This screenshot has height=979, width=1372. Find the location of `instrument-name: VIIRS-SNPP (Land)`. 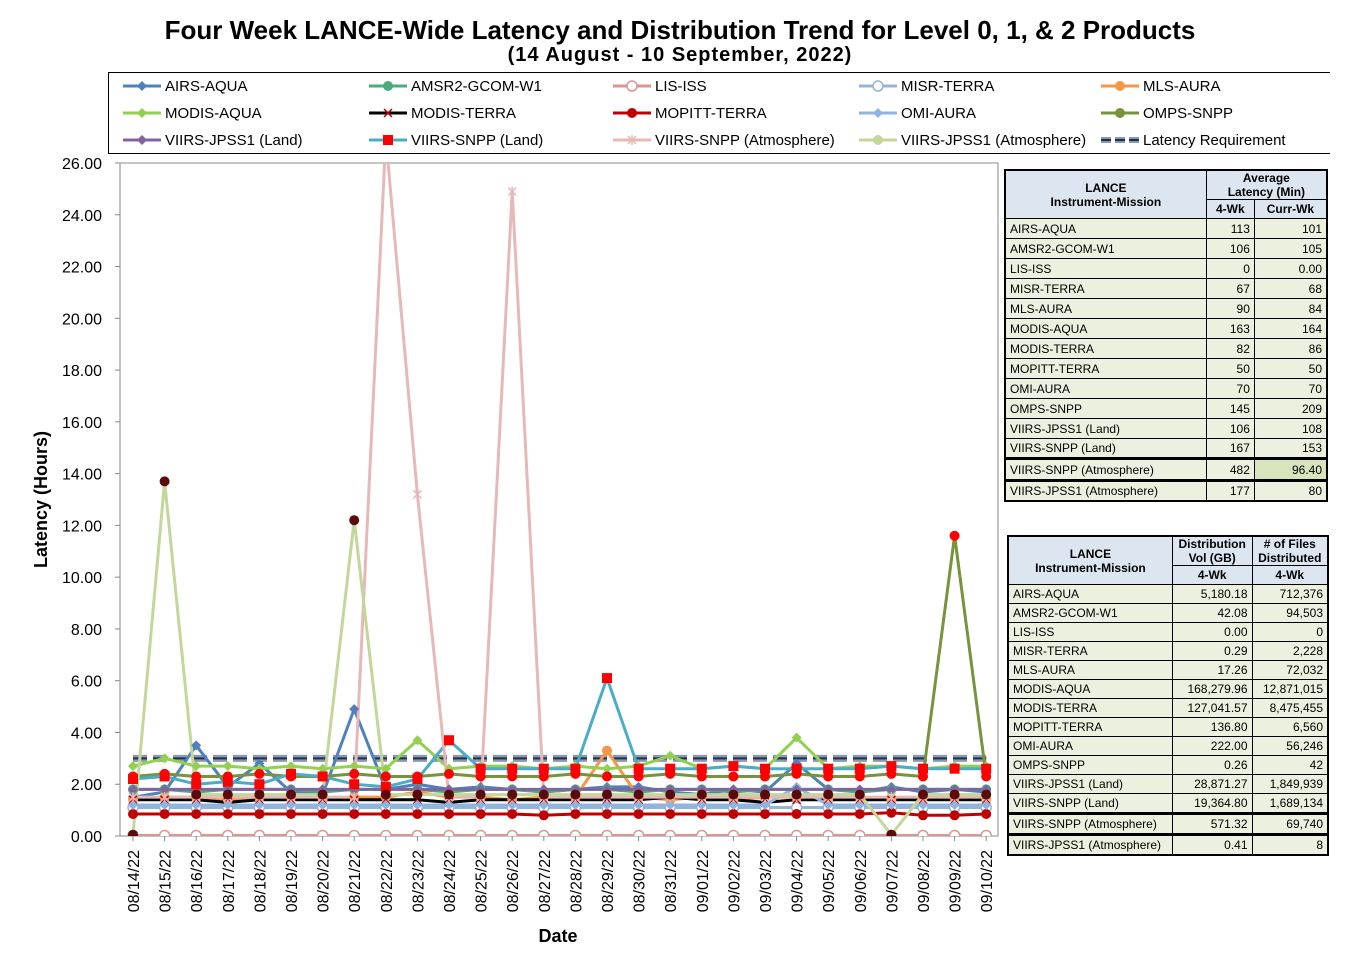

instrument-name: VIIRS-SNPP (Land) is located at coordinates (1090, 803).